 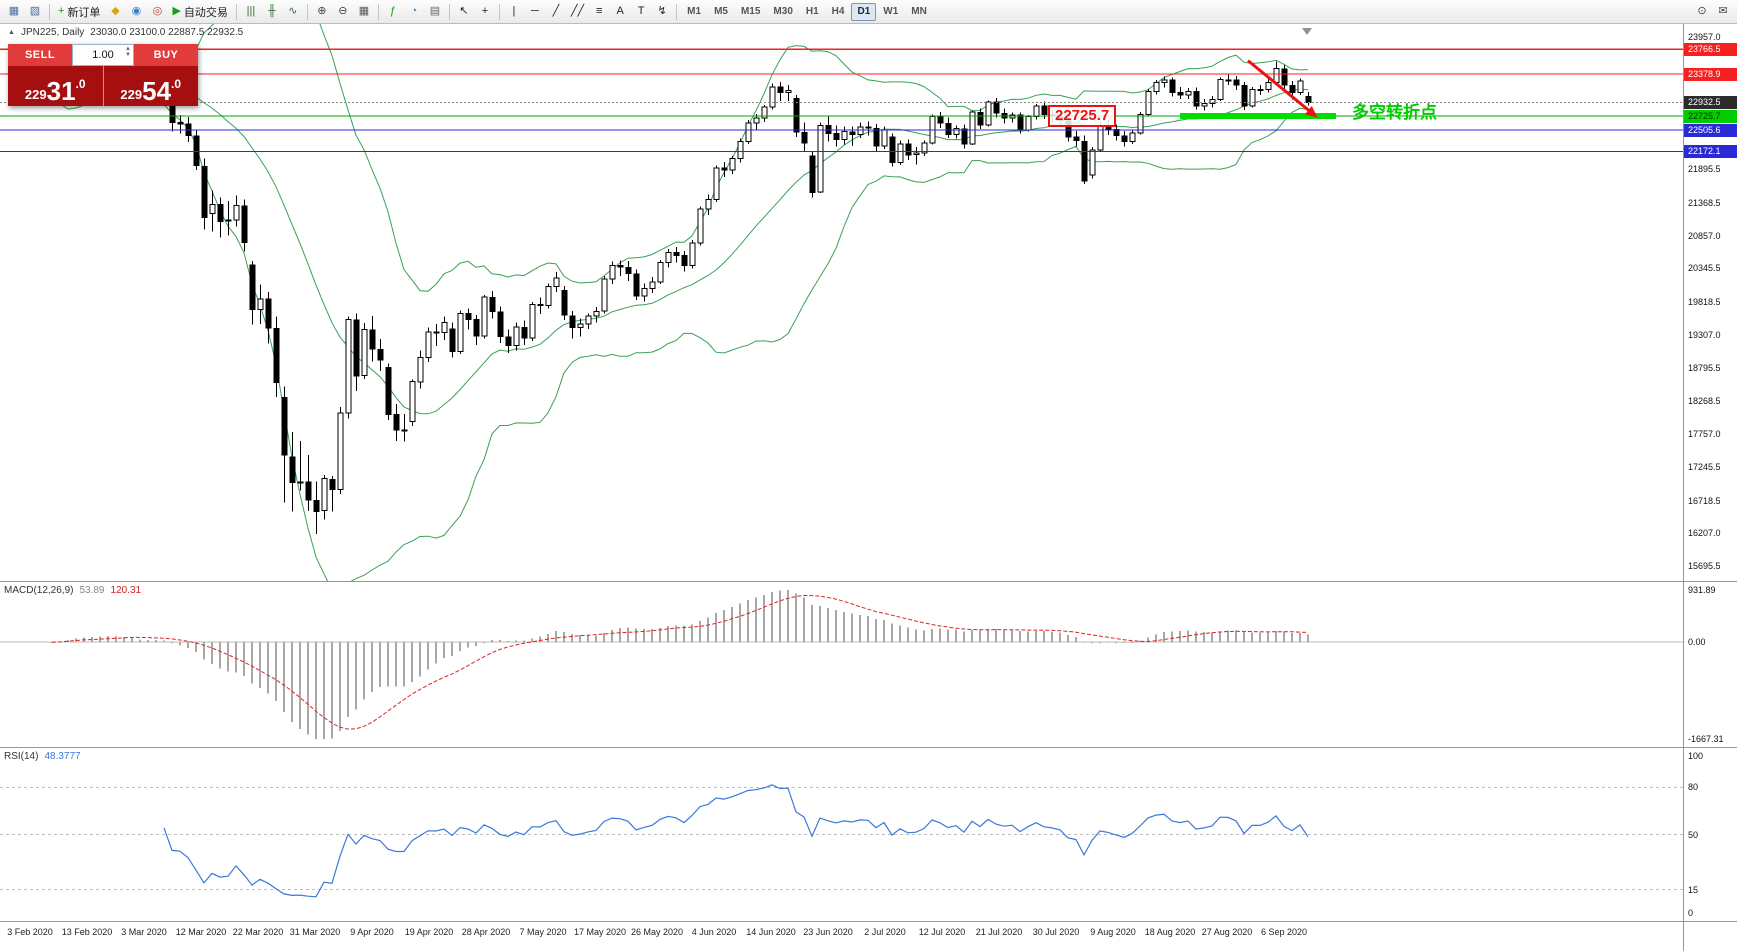 What do you see at coordinates (1702, 590) in the screenshot?
I see `macd-axis-label: 931.89` at bounding box center [1702, 590].